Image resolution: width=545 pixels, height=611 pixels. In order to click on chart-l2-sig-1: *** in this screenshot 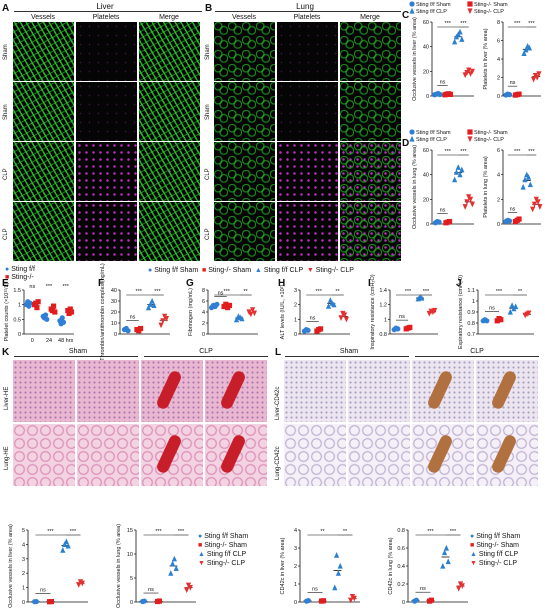, I will do `click(430, 532)`.